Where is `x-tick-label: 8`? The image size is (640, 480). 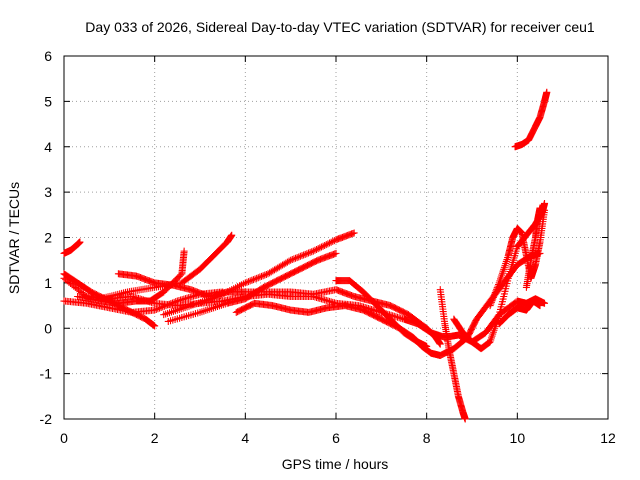
x-tick-label: 8 is located at coordinates (427, 438).